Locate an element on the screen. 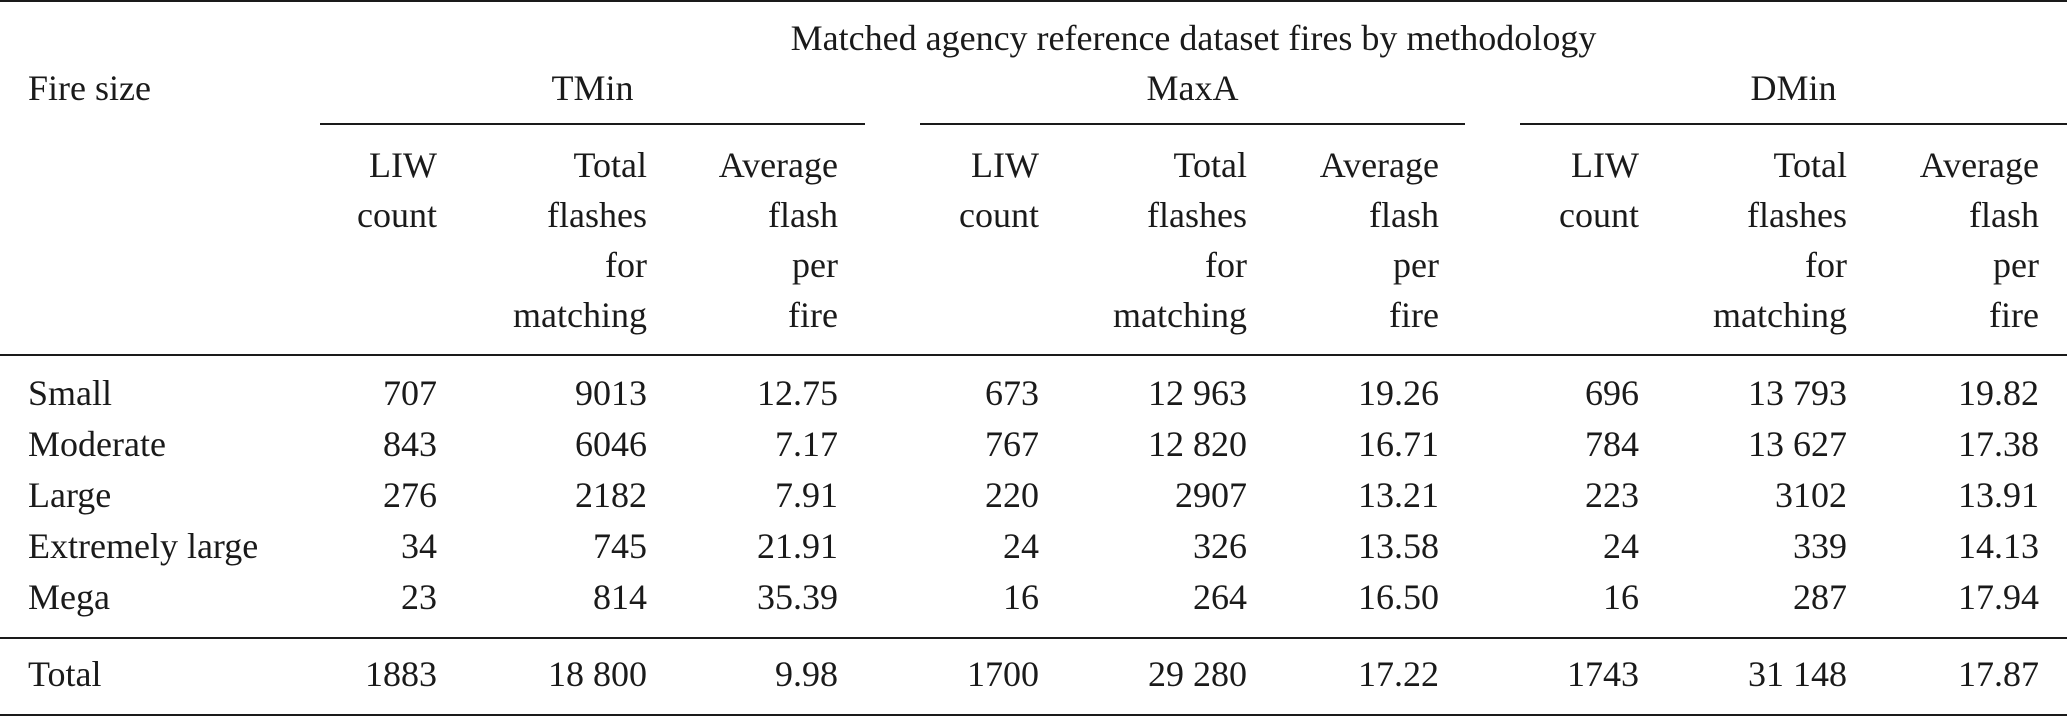  total-cell: 17.22 is located at coordinates (1398, 674).